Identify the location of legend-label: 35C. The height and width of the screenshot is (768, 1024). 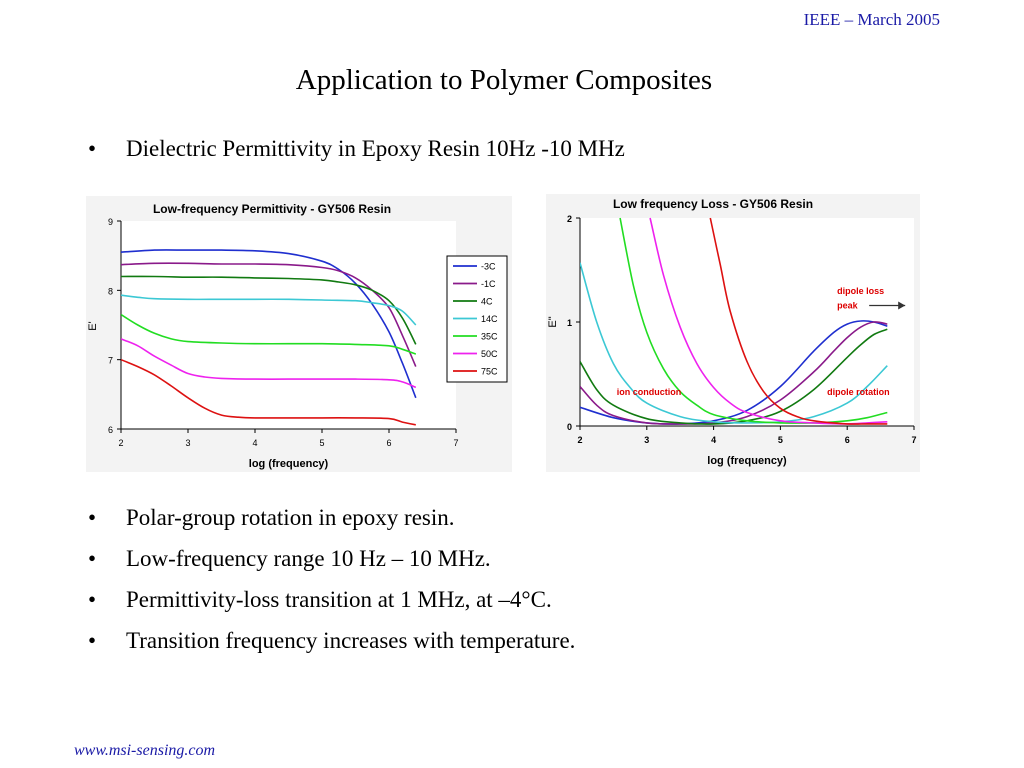
(489, 337).